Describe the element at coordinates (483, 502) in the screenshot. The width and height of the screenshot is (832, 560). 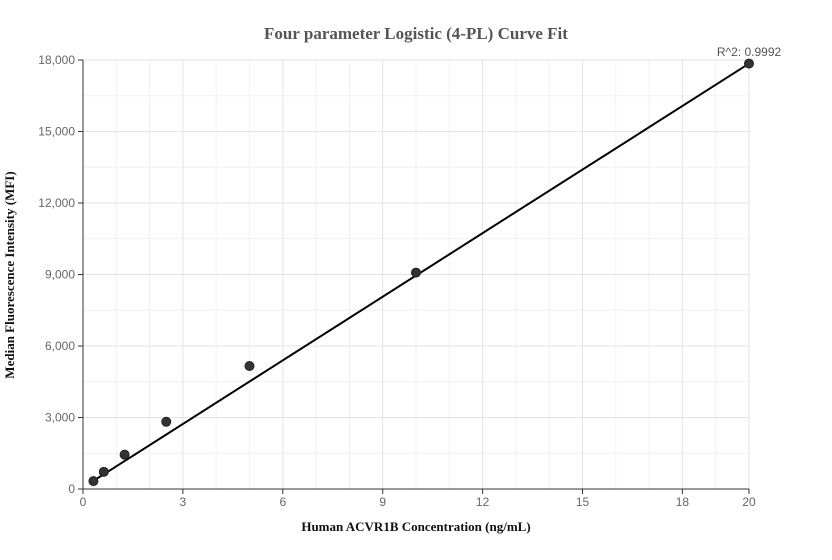
I see `x-tick-label: 12` at that location.